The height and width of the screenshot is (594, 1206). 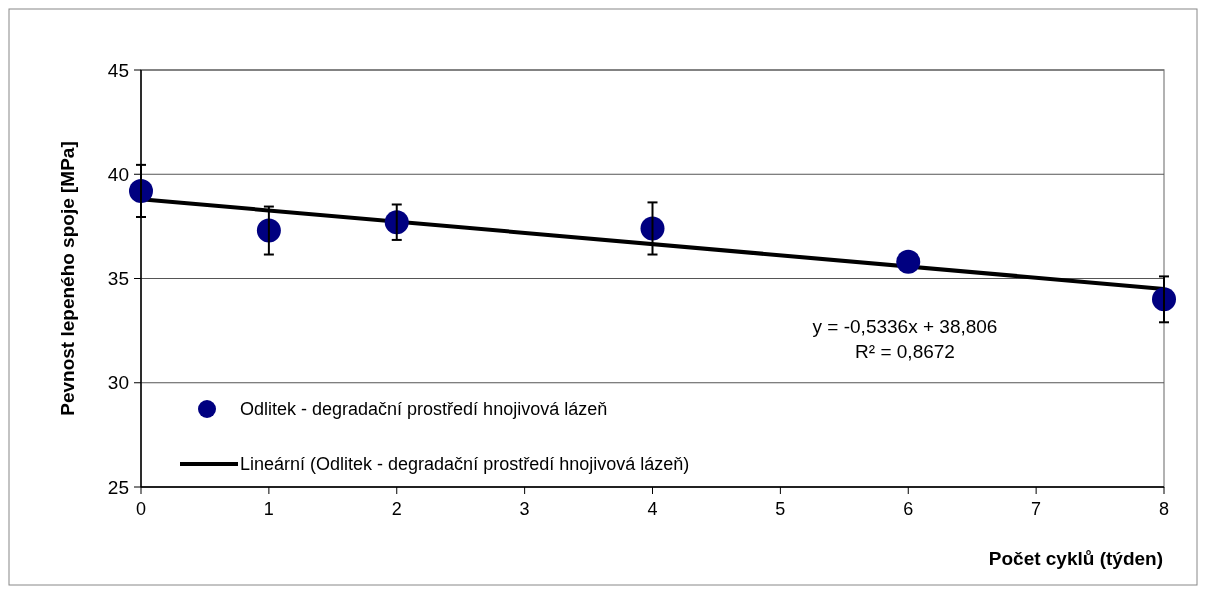 I want to click on y-tick-label: 35, so click(x=118, y=279).